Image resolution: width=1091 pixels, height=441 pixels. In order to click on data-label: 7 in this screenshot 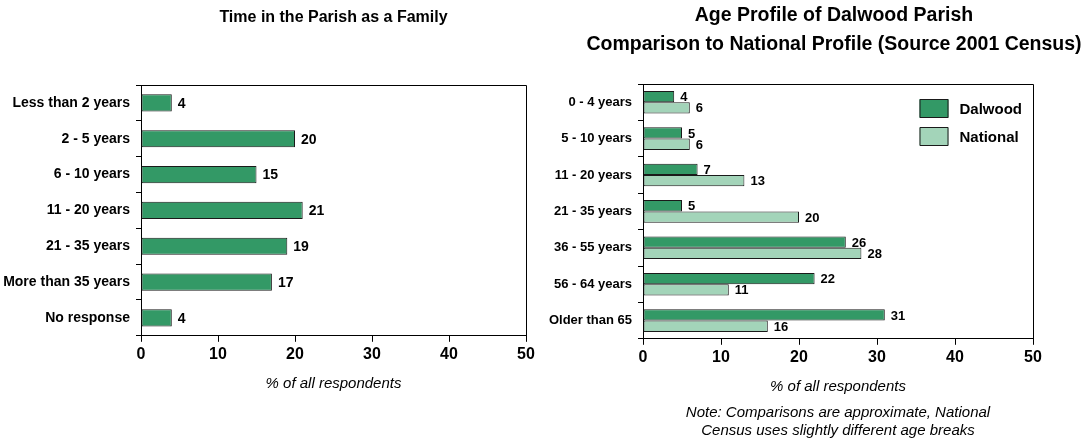, I will do `click(707, 169)`.